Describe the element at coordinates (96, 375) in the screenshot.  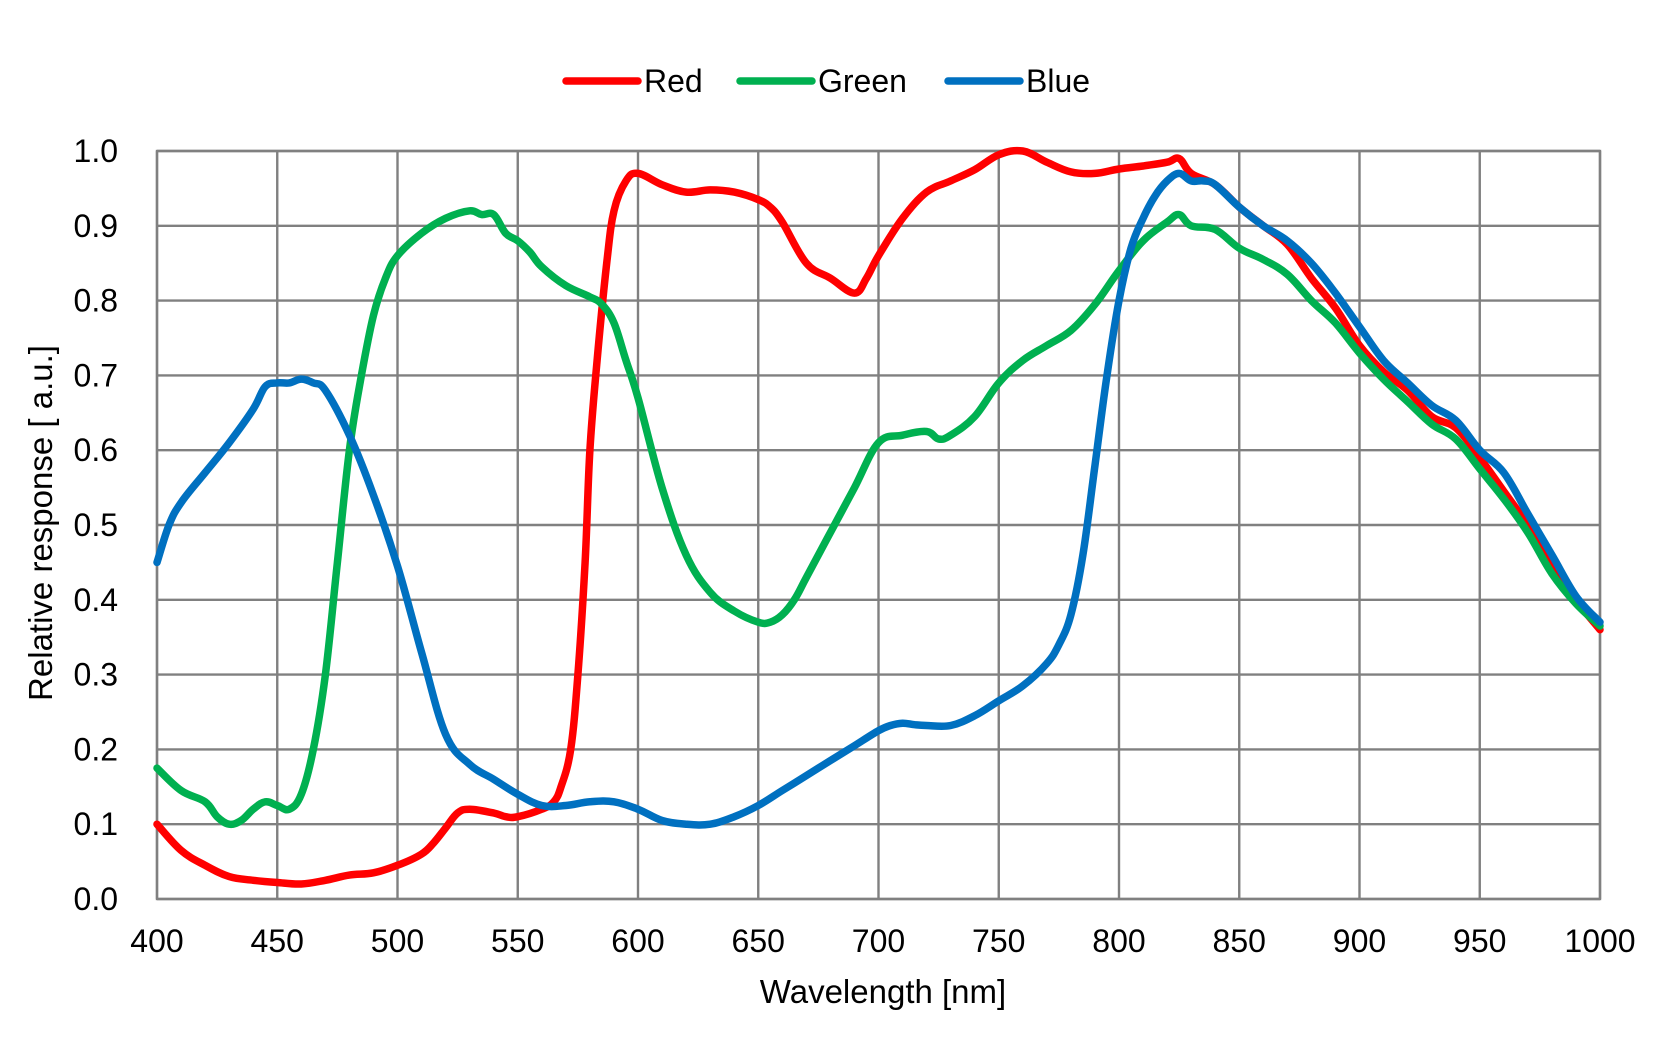
I see `y-tick-label: 0.7` at that location.